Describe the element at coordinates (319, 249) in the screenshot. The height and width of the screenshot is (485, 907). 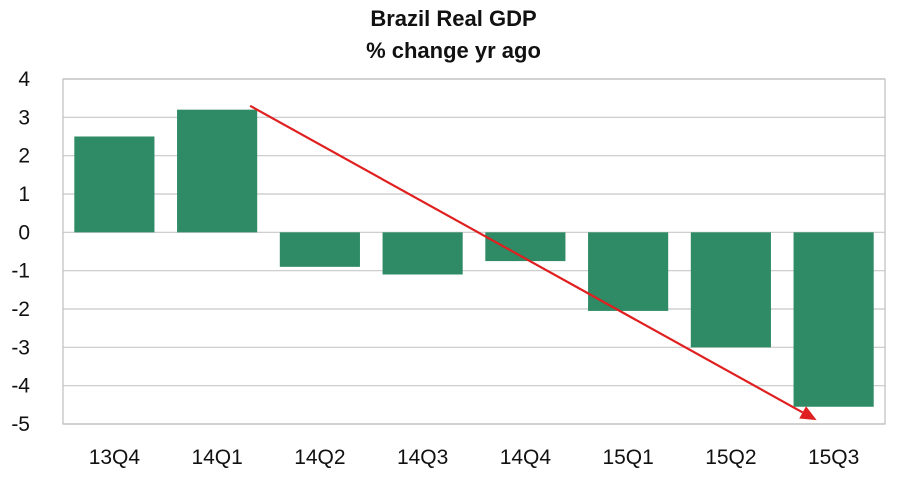
I see `bar-14Q2` at that location.